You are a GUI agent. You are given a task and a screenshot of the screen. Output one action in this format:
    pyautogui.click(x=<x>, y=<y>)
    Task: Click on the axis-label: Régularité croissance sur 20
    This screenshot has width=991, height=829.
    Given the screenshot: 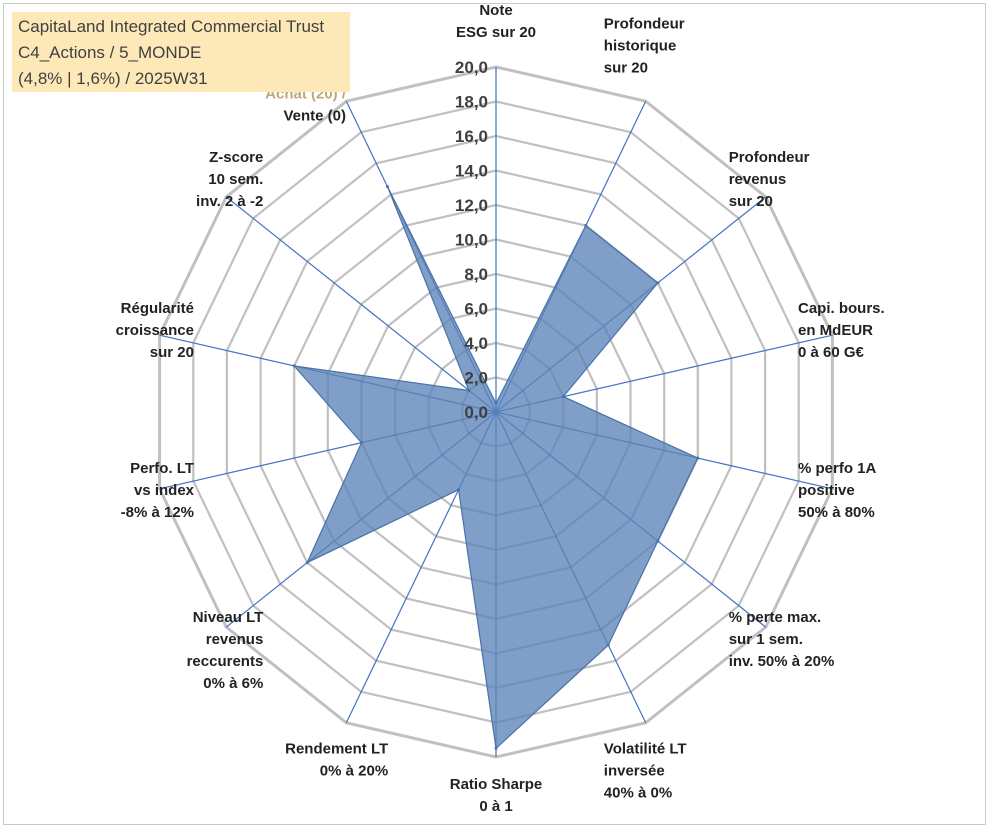 What is the action you would take?
    pyautogui.click(x=155, y=330)
    